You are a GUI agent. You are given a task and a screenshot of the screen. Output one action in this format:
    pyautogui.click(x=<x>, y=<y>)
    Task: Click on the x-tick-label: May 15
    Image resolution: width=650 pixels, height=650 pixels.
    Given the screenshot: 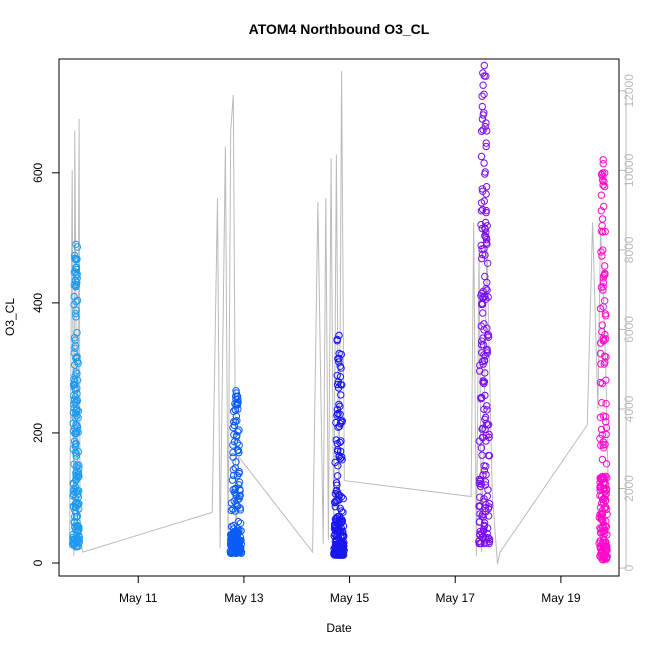 What is the action you would take?
    pyautogui.click(x=350, y=598)
    